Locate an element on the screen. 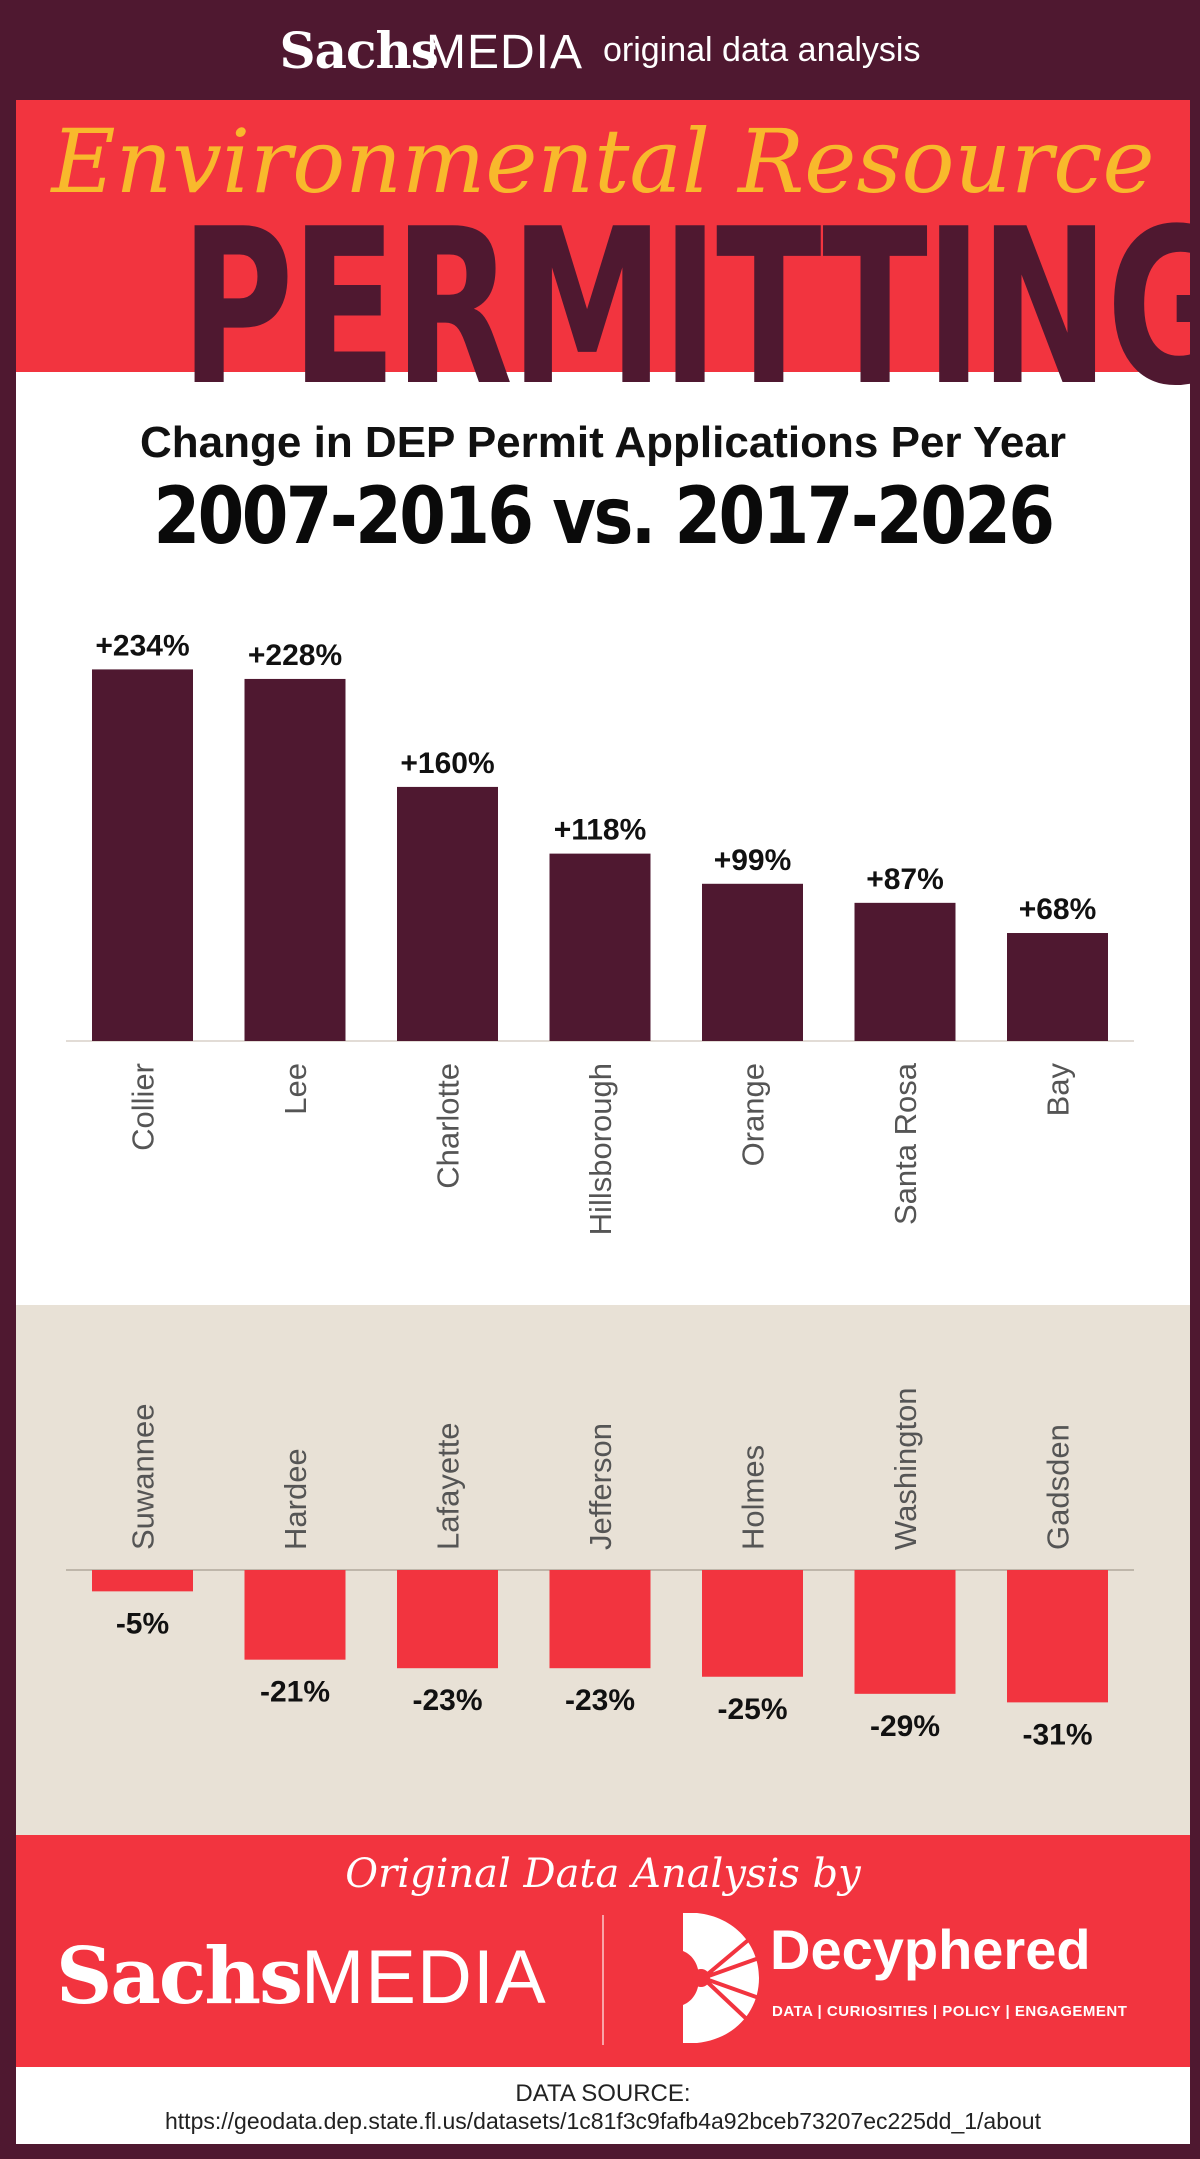 The width and height of the screenshot is (1200, 2159). footer-sachs-logo: Sachs MEDIA is located at coordinates (301, 1976).